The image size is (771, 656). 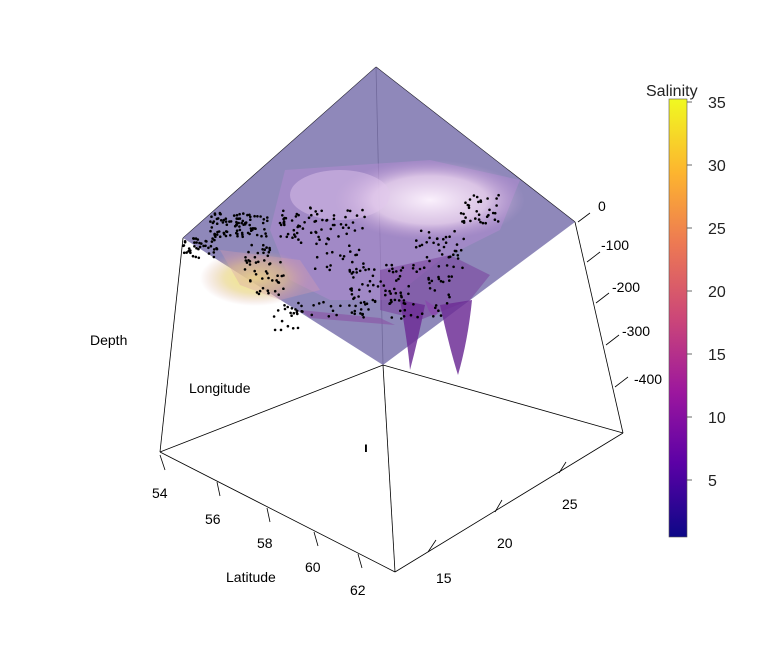 I want to click on colorbar-tick-5: 5, so click(x=712, y=481).